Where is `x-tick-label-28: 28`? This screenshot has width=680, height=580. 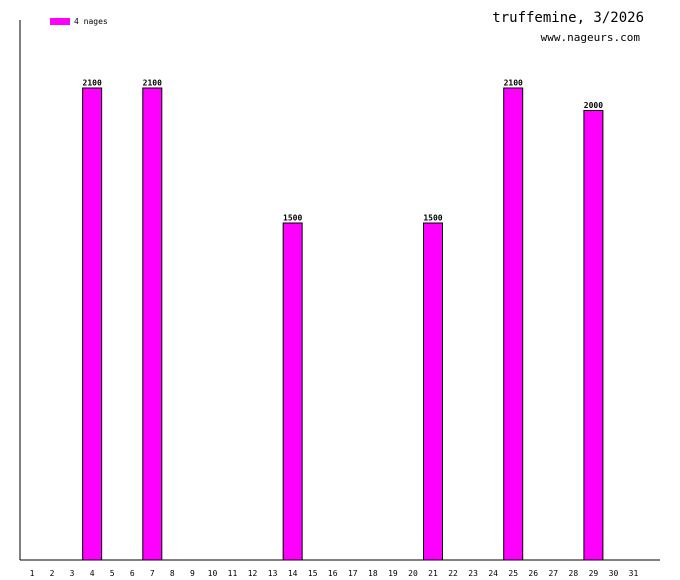 x-tick-label-28: 28 is located at coordinates (574, 573).